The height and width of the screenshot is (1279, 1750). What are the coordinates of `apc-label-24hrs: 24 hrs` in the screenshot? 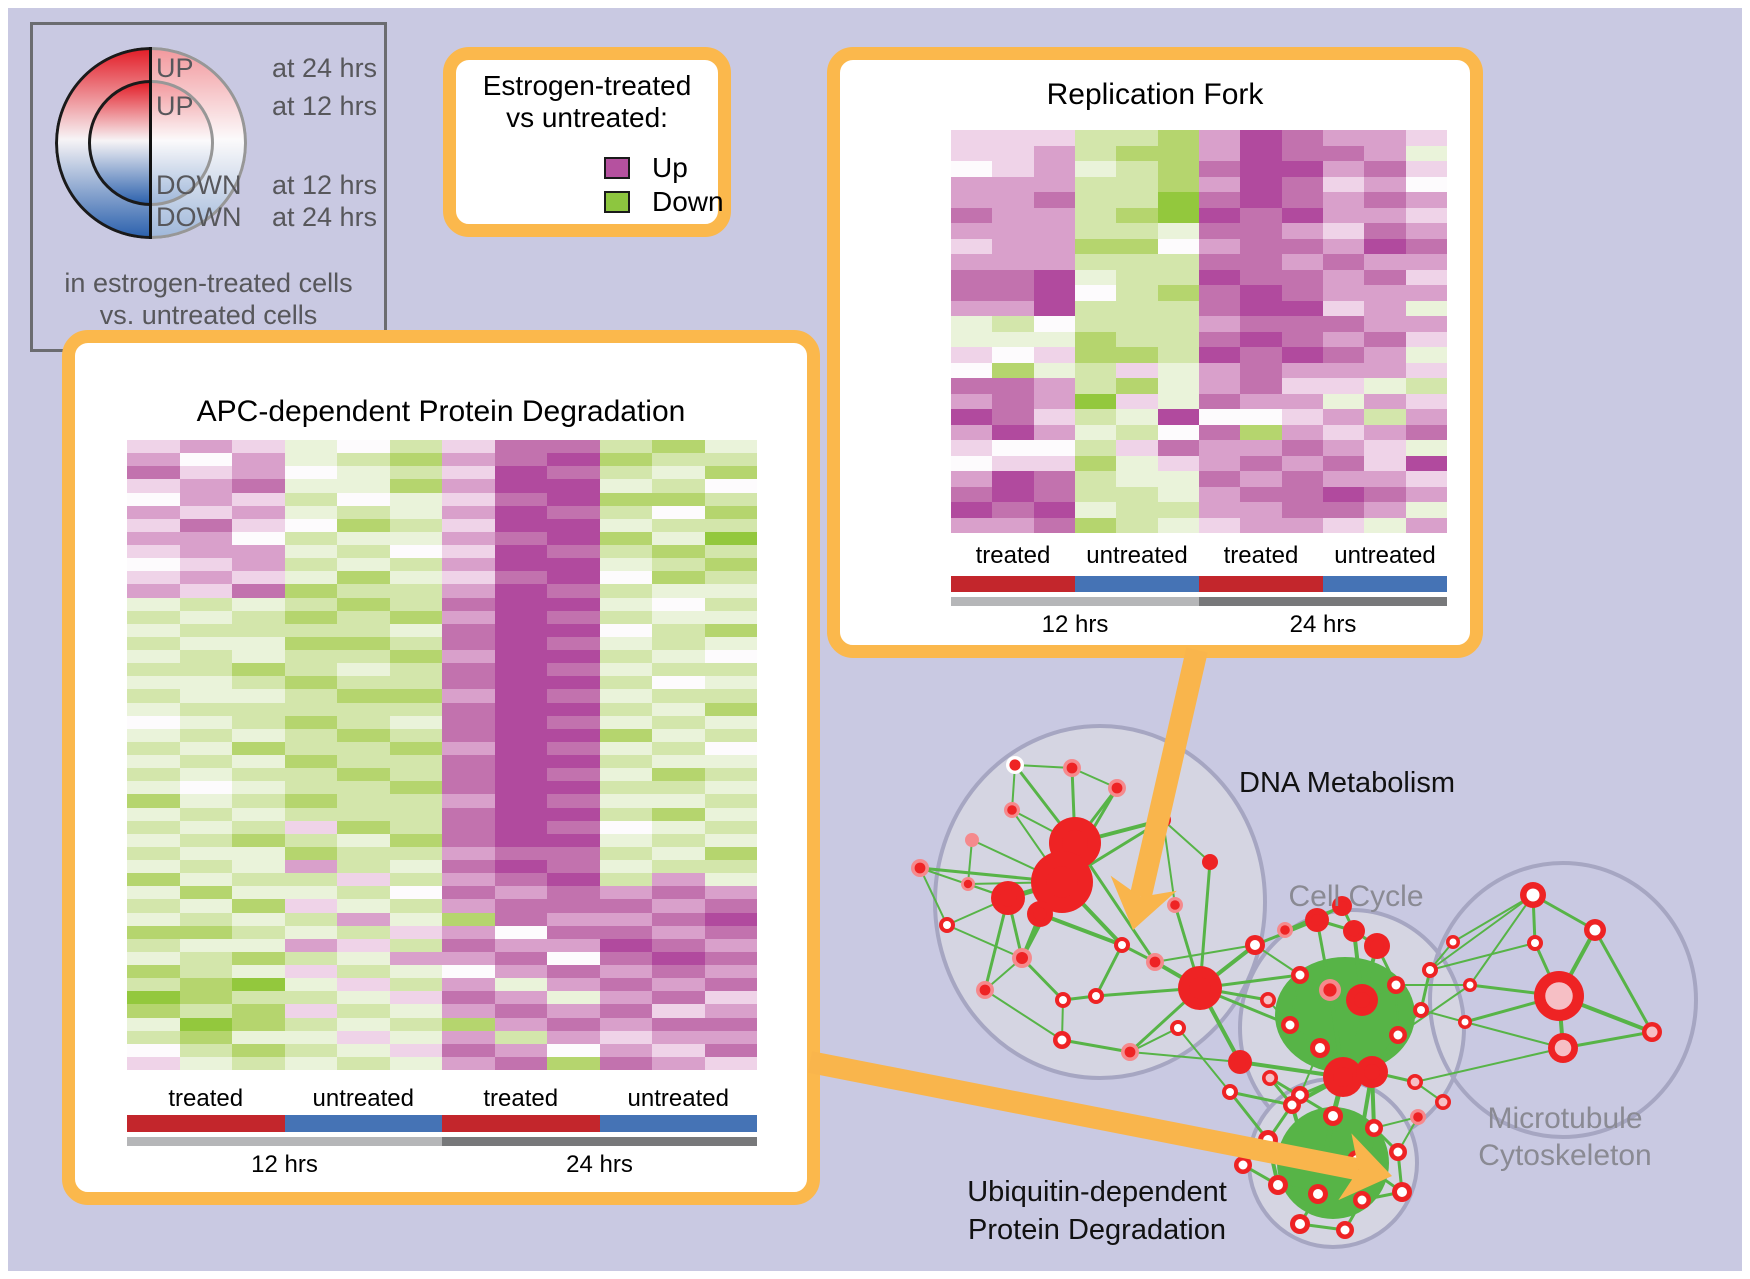 It's located at (599, 1164).